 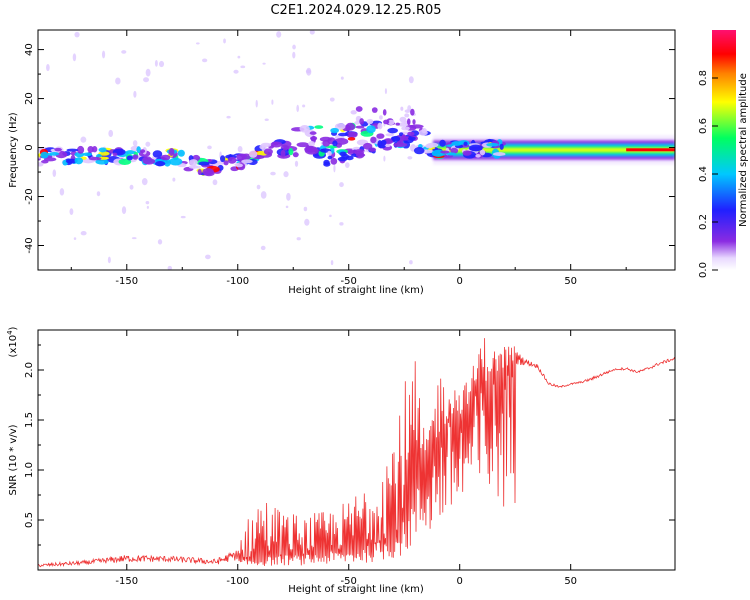 I want to click on snr-ylabel: SNR (10 * v/v), so click(x=13, y=459).